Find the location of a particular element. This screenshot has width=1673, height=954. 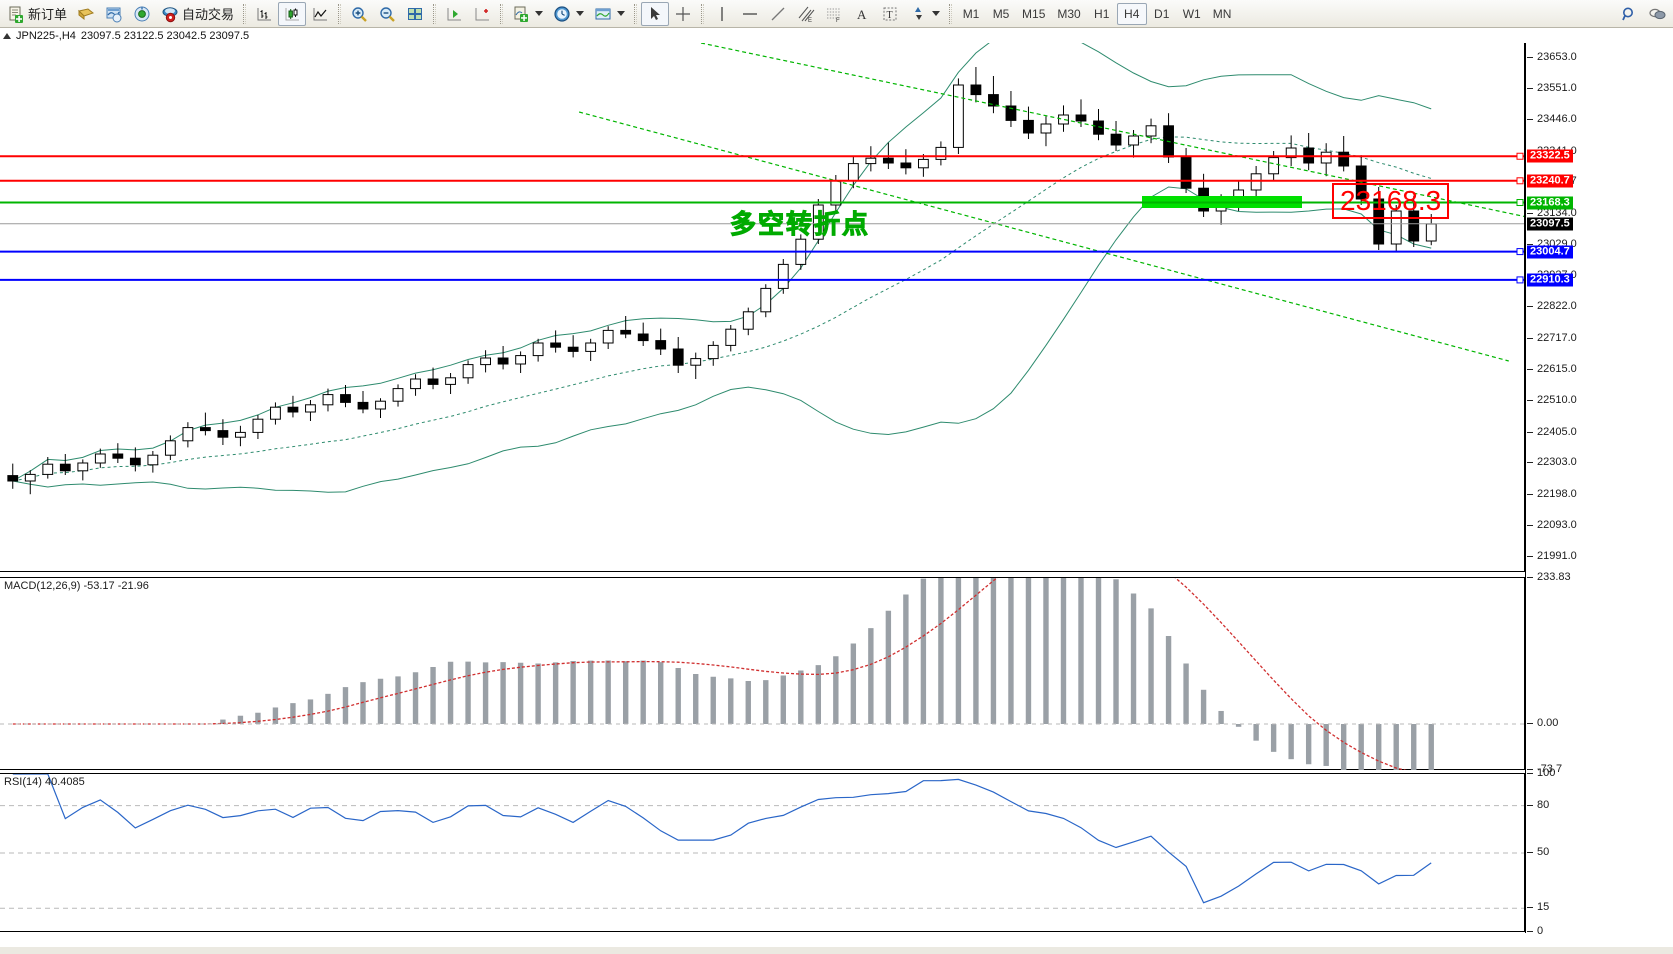

auto-trading-label: 自动交易 is located at coordinates (208, 14).